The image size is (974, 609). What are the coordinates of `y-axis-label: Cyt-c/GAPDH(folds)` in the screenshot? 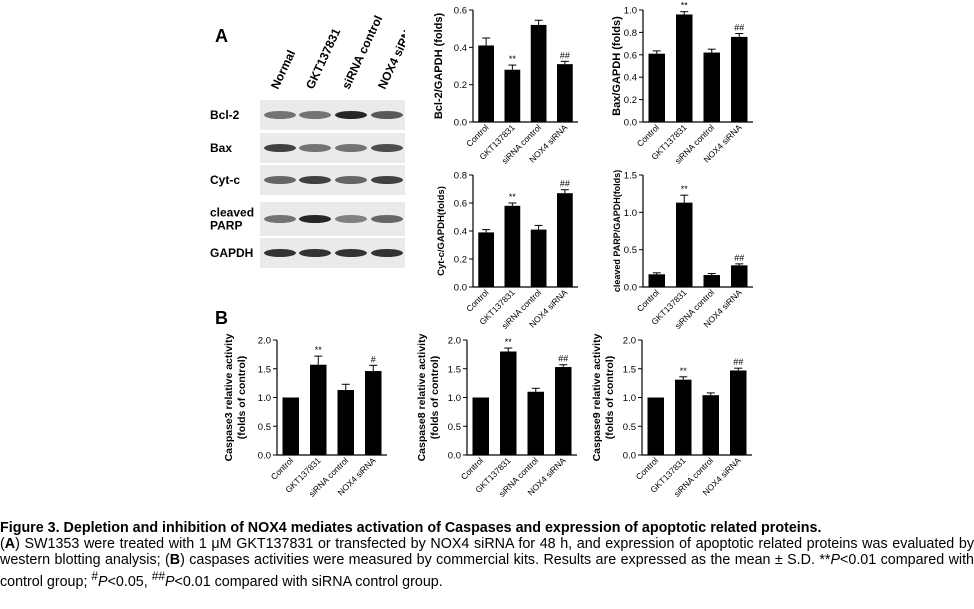 It's located at (441, 231).